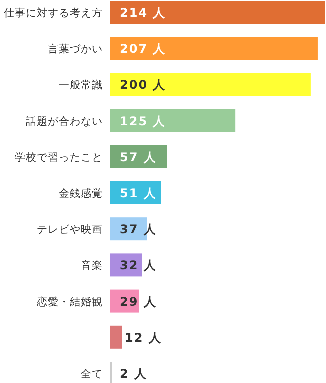 The width and height of the screenshot is (326, 383). What do you see at coordinates (138, 157) in the screenshot?
I see `data-label: 57 人` at bounding box center [138, 157].